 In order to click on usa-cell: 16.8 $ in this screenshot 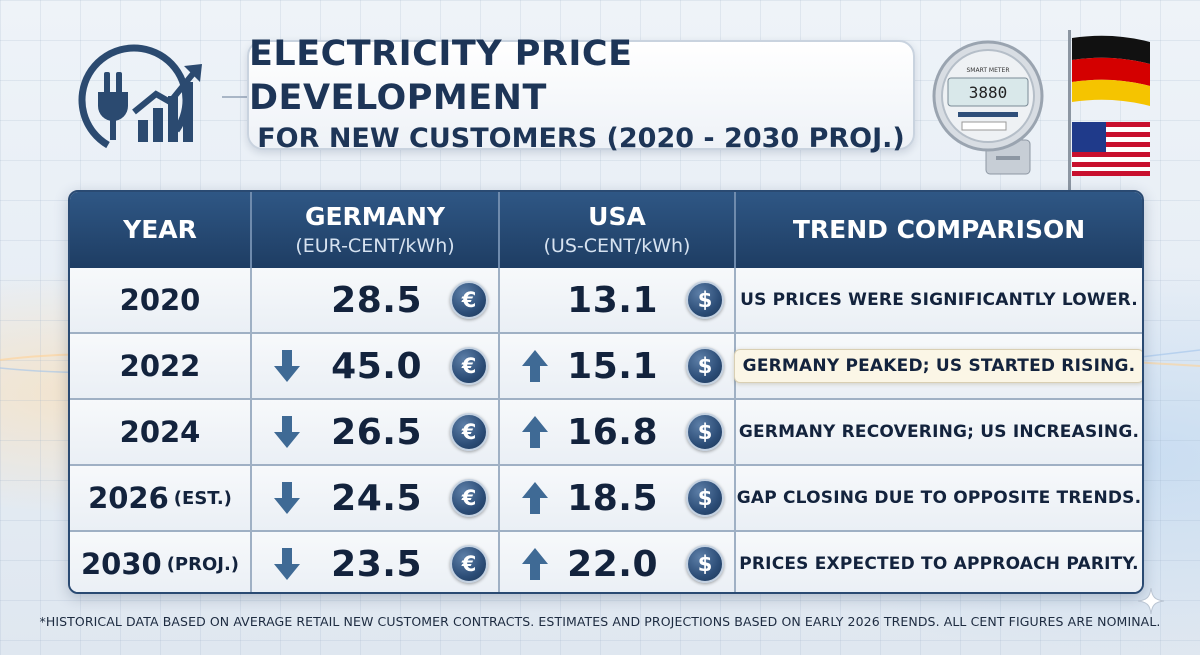, I will do `click(618, 432)`.